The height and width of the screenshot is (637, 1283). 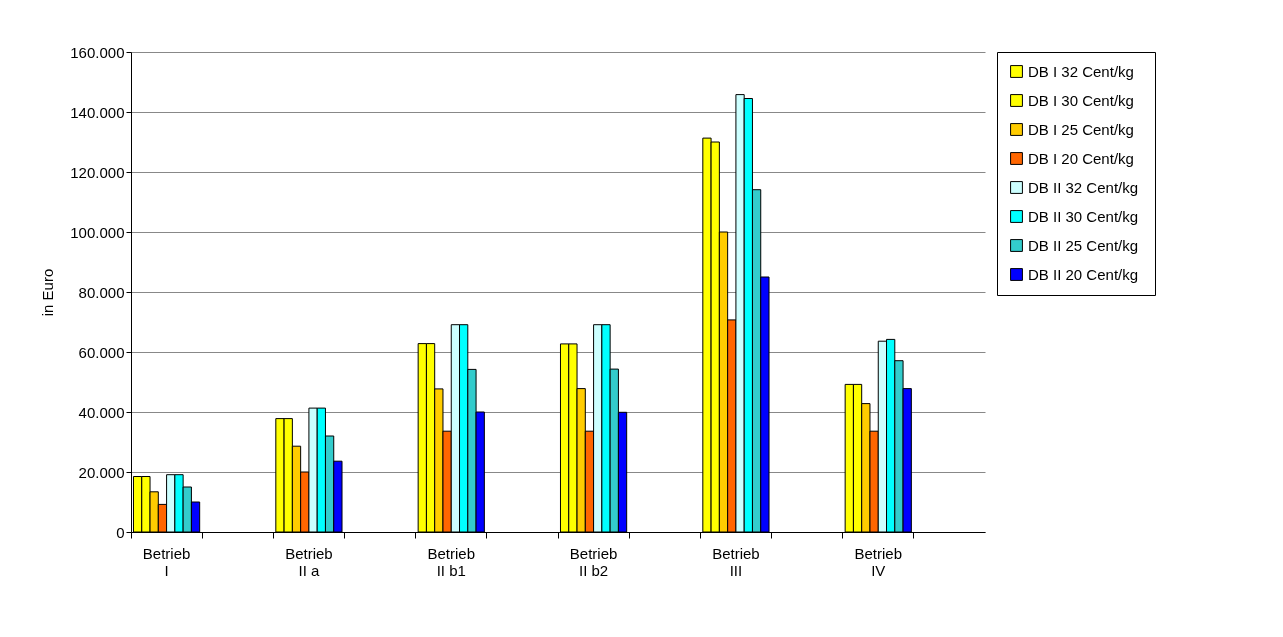 What do you see at coordinates (48, 292) in the screenshot?
I see `y-axis-title: in Euro` at bounding box center [48, 292].